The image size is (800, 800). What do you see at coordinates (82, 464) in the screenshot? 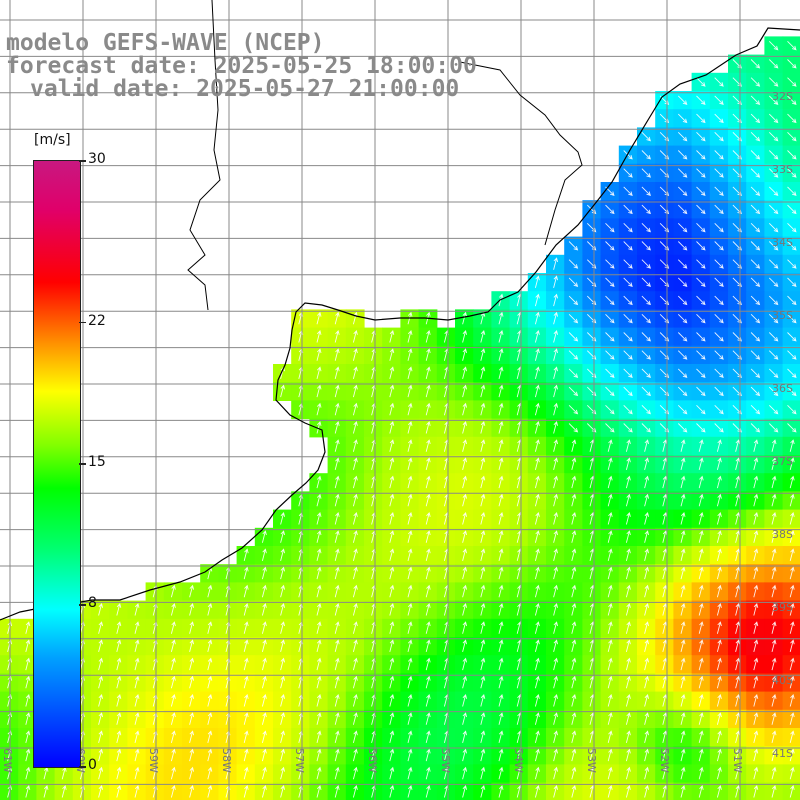
I see `colorbar-tick-mark` at bounding box center [82, 464].